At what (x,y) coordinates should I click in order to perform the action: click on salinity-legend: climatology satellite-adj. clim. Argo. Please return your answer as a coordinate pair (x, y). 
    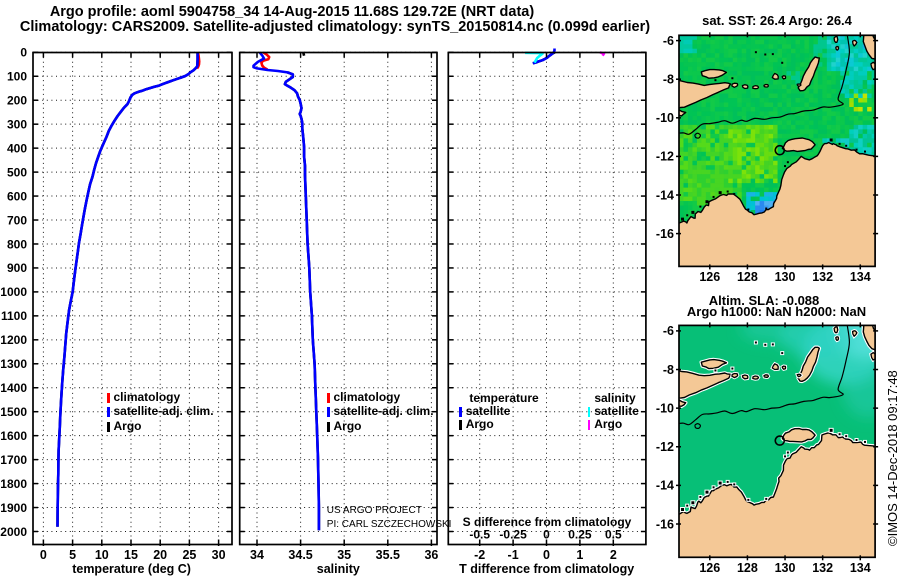
    Looking at the image, I should click on (387, 412).